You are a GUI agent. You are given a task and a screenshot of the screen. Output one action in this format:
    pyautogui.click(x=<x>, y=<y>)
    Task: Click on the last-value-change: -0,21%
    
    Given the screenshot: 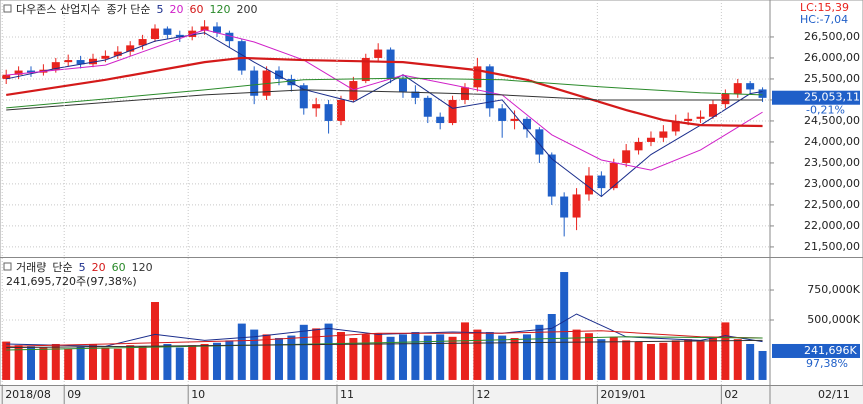 What is the action you would take?
    pyautogui.click(x=825, y=110)
    